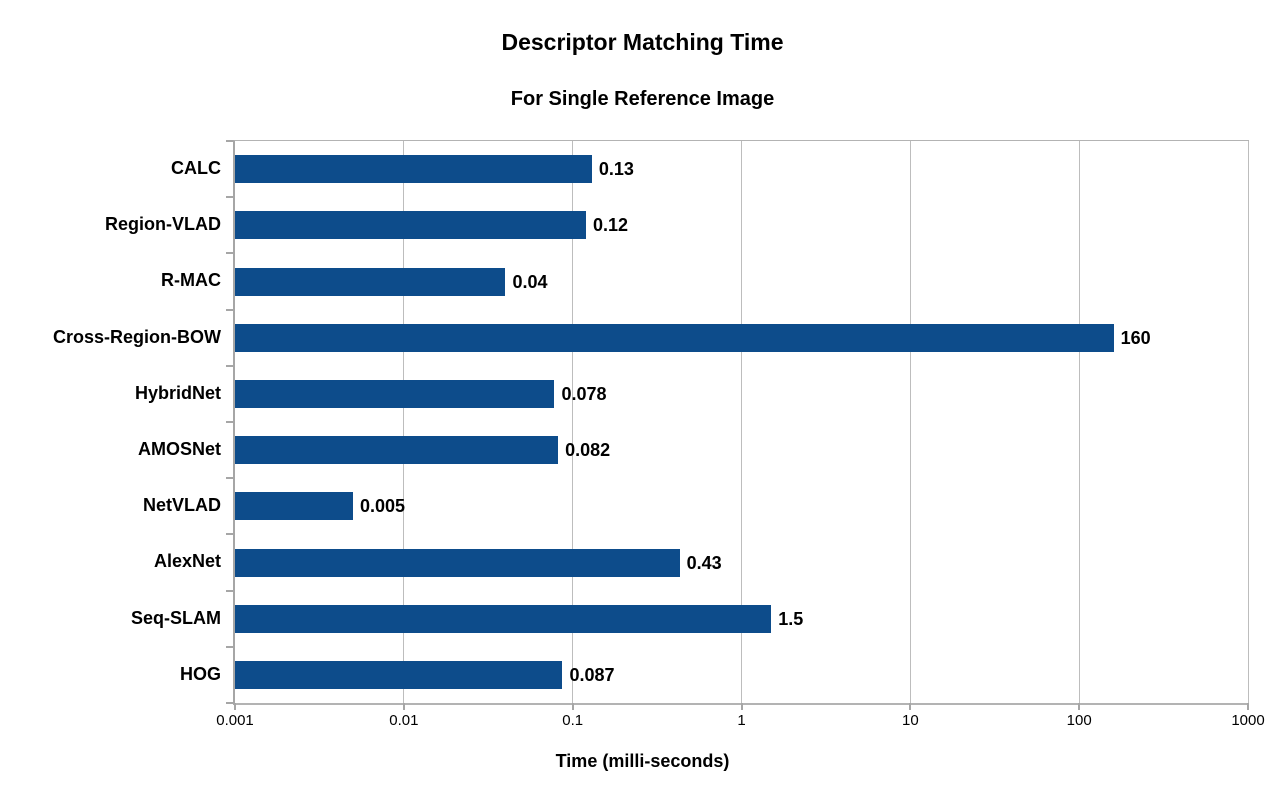 This screenshot has width=1285, height=798. Describe the element at coordinates (741, 720) in the screenshot. I see `x-tick-label: 1` at that location.